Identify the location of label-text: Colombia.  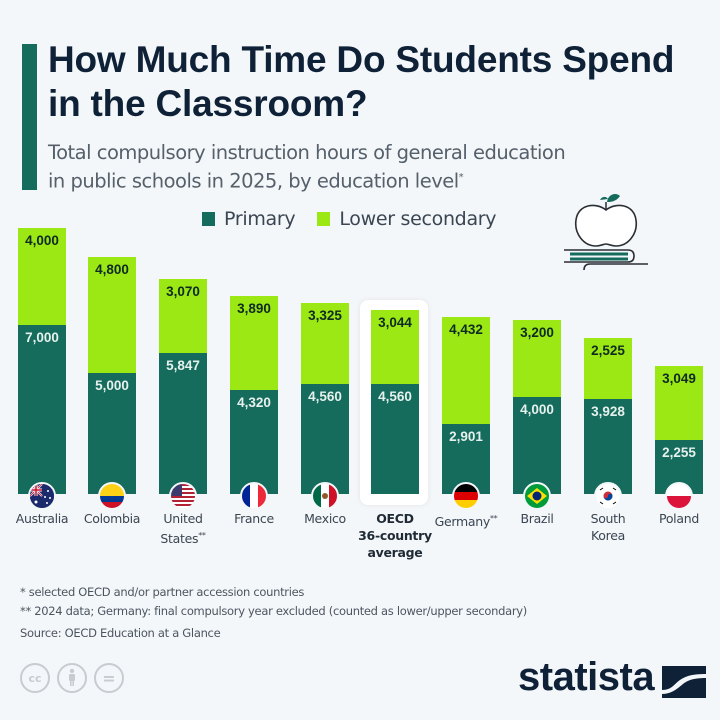
(112, 518).